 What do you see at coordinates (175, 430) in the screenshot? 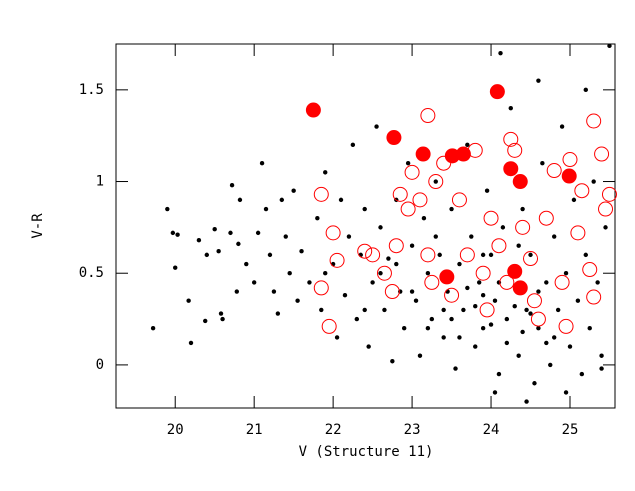
I see `x-tick-label: 20` at bounding box center [175, 430].